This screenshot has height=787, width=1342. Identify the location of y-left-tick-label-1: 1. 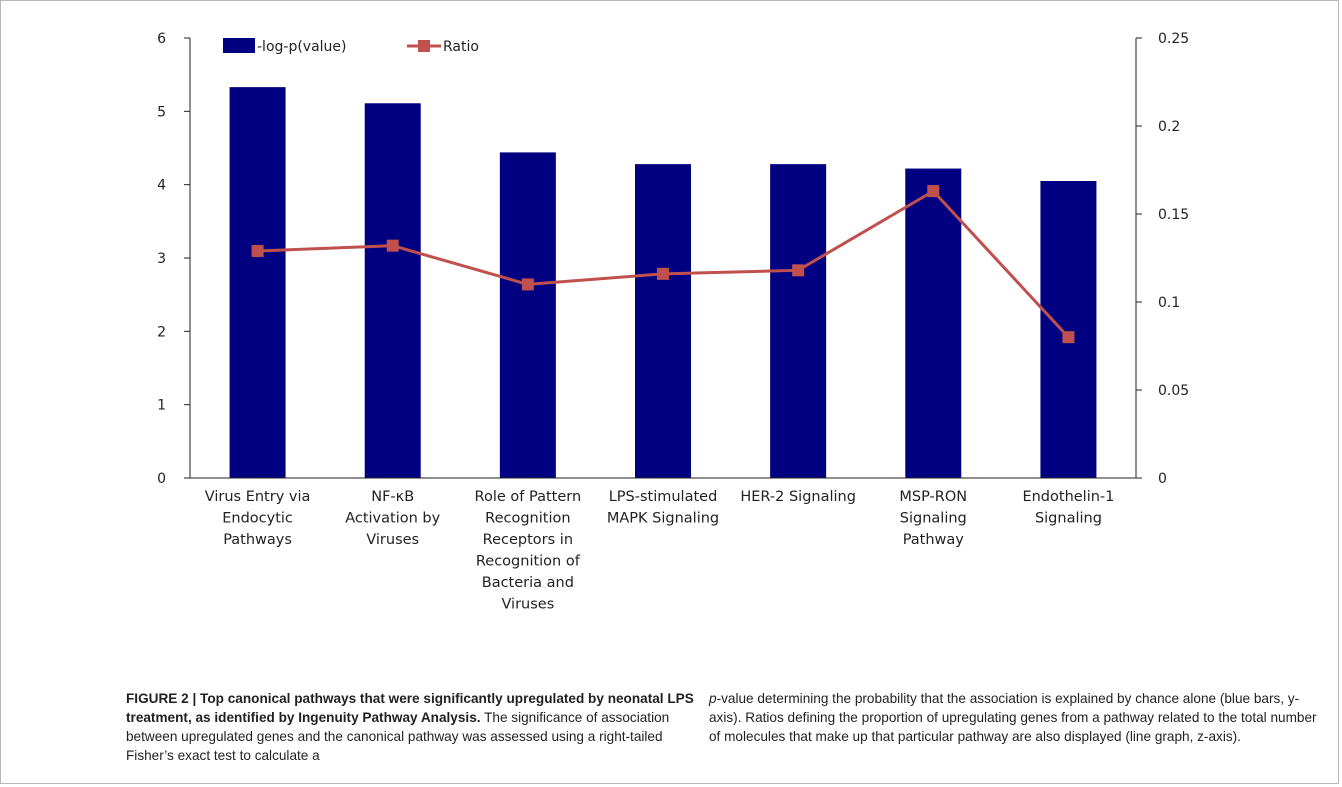
(161, 406).